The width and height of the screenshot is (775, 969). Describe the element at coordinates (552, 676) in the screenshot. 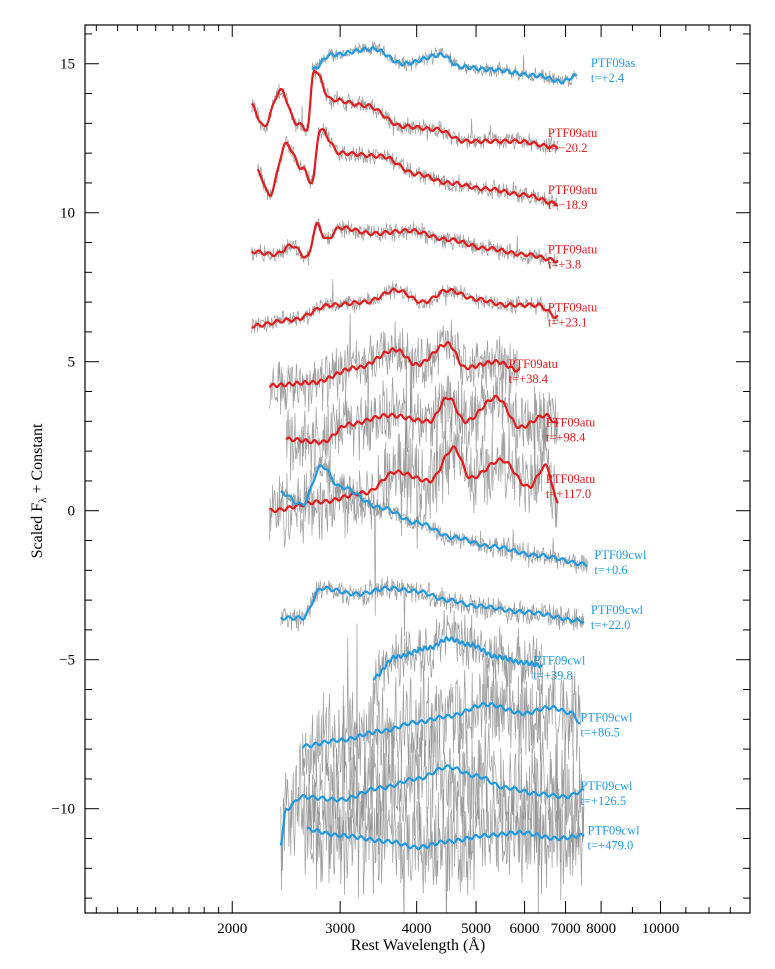

I see `series-epoch: t=+39.8` at that location.